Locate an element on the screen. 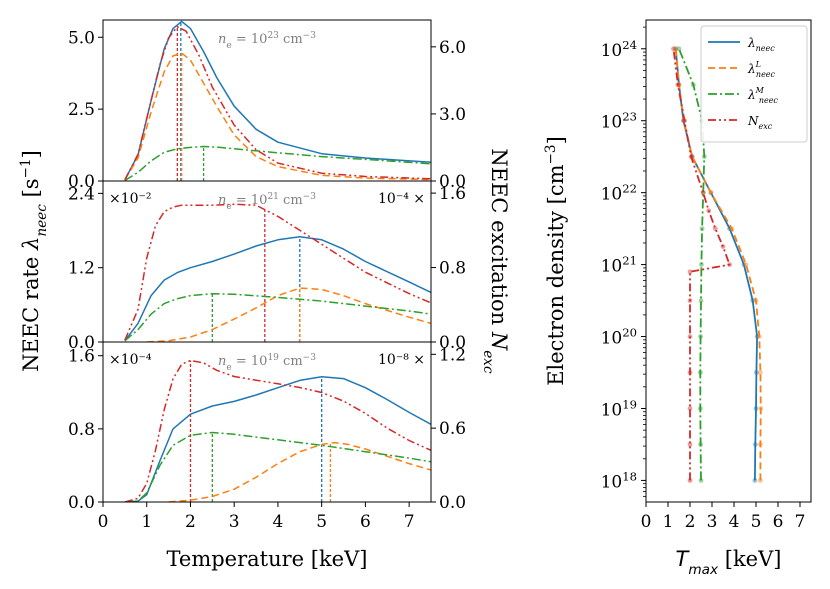  y-axis-label-left-part: −1 is located at coordinates (26, 168).